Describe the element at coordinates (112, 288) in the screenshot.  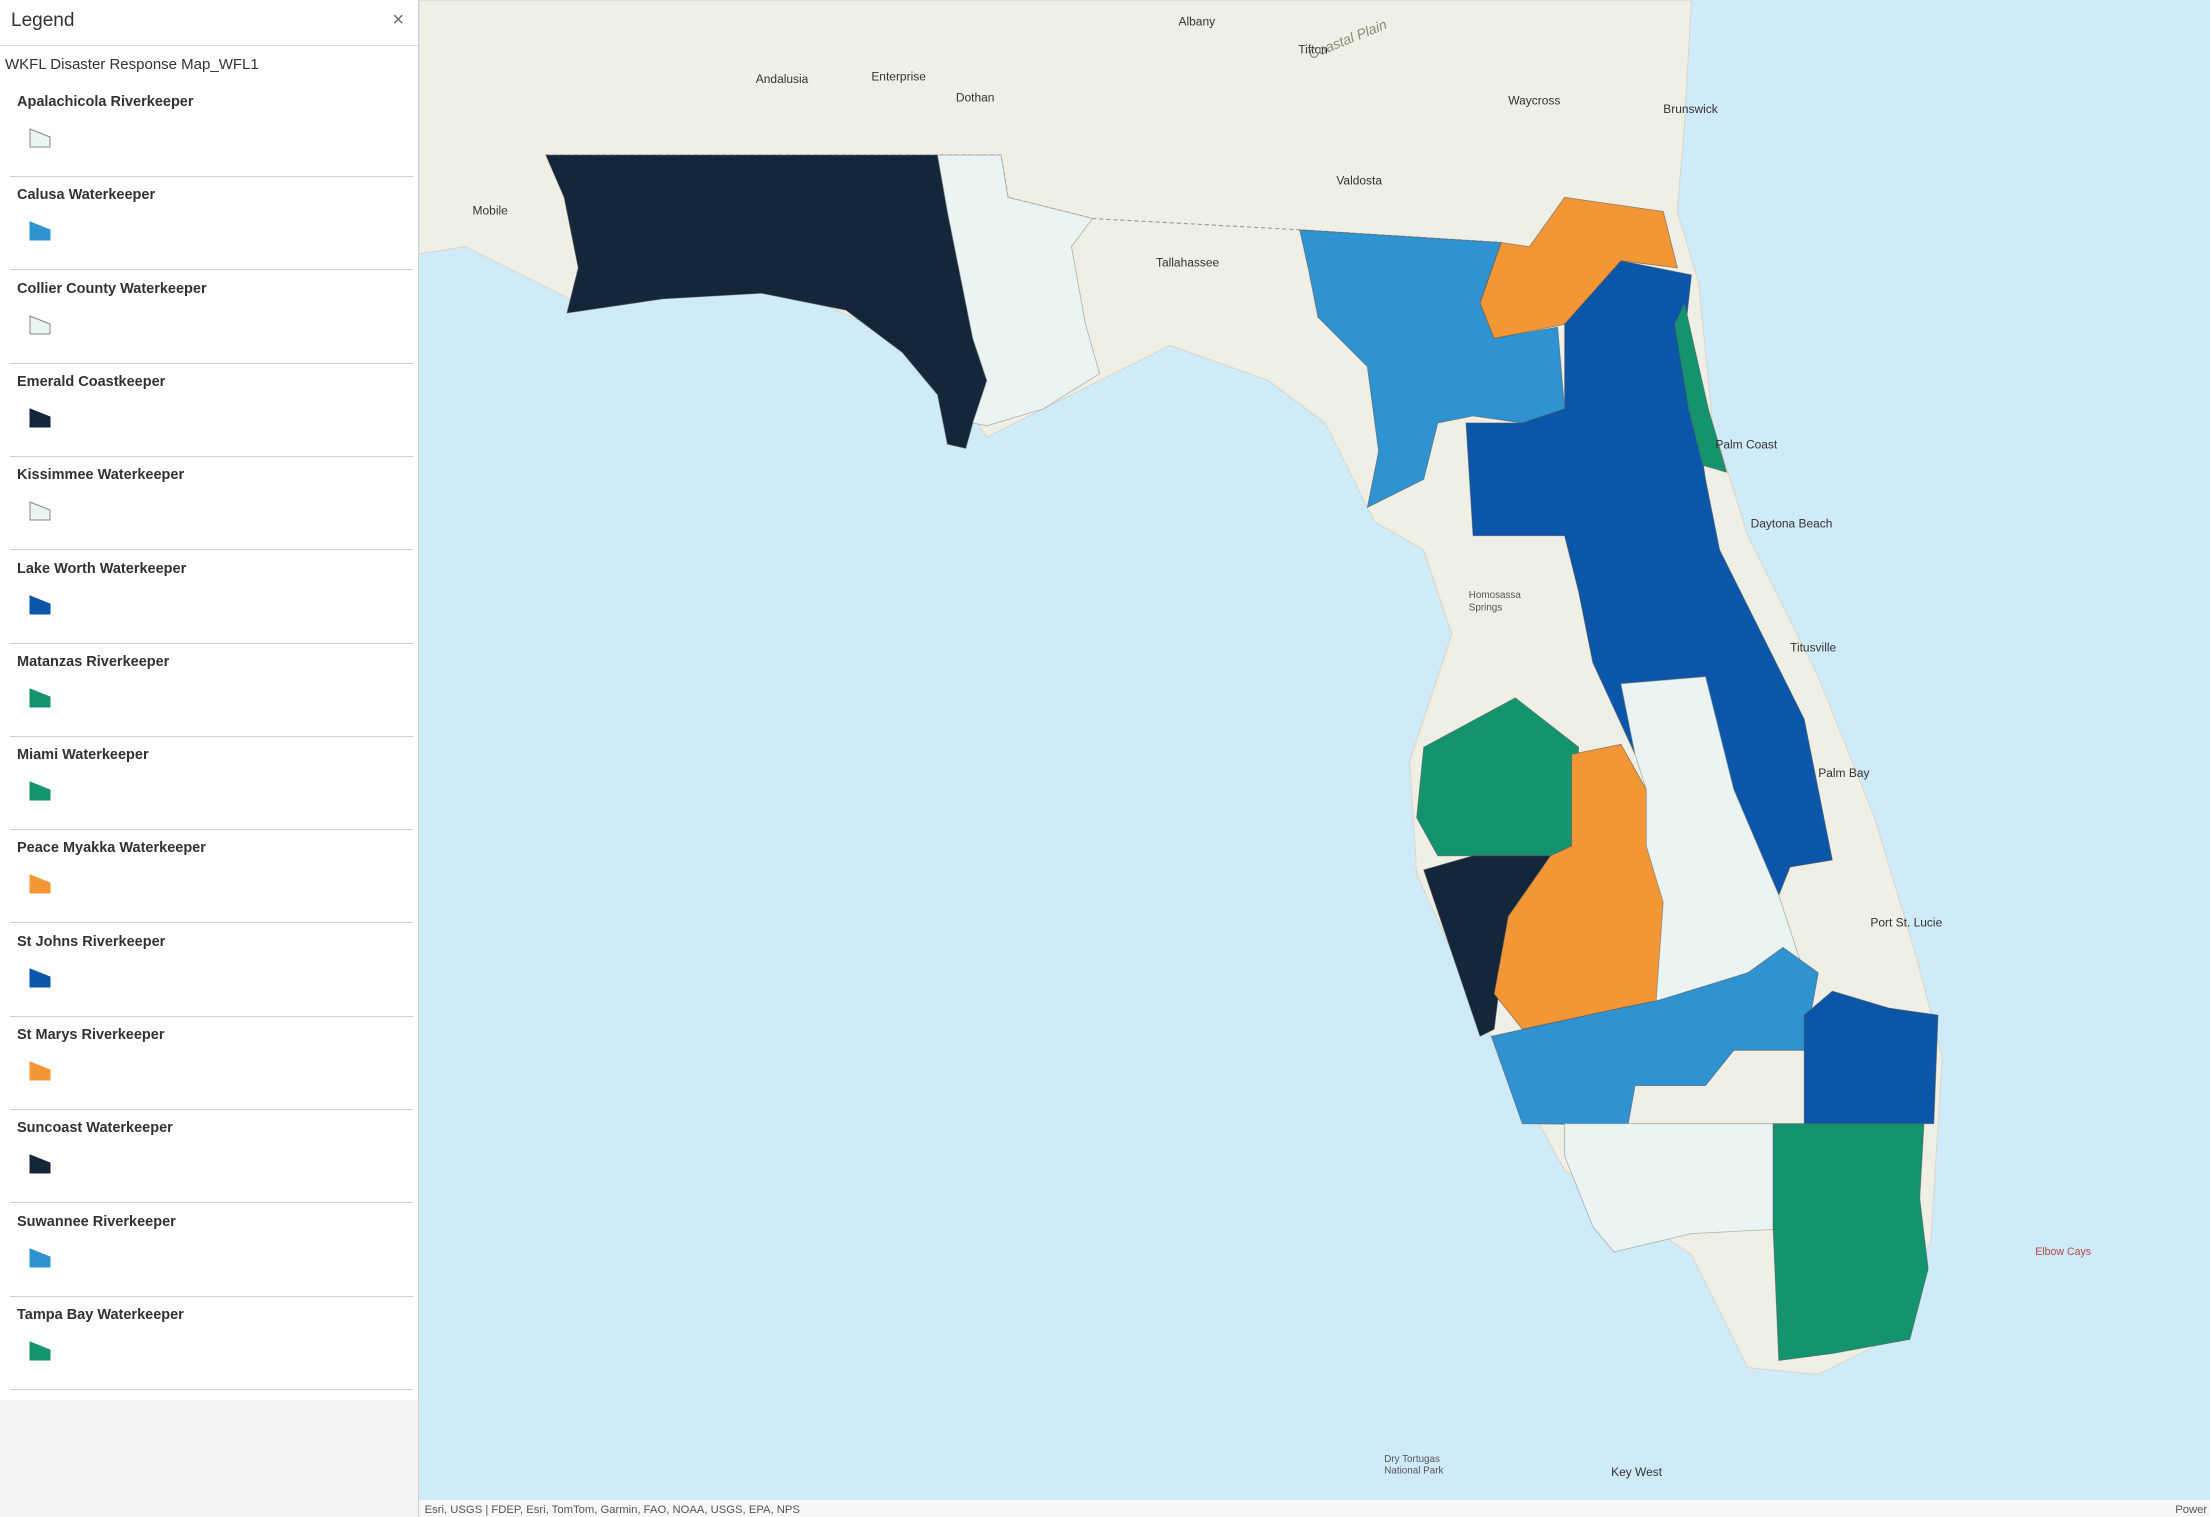
I see `legend-item-name: Collier County Waterkeeper` at that location.